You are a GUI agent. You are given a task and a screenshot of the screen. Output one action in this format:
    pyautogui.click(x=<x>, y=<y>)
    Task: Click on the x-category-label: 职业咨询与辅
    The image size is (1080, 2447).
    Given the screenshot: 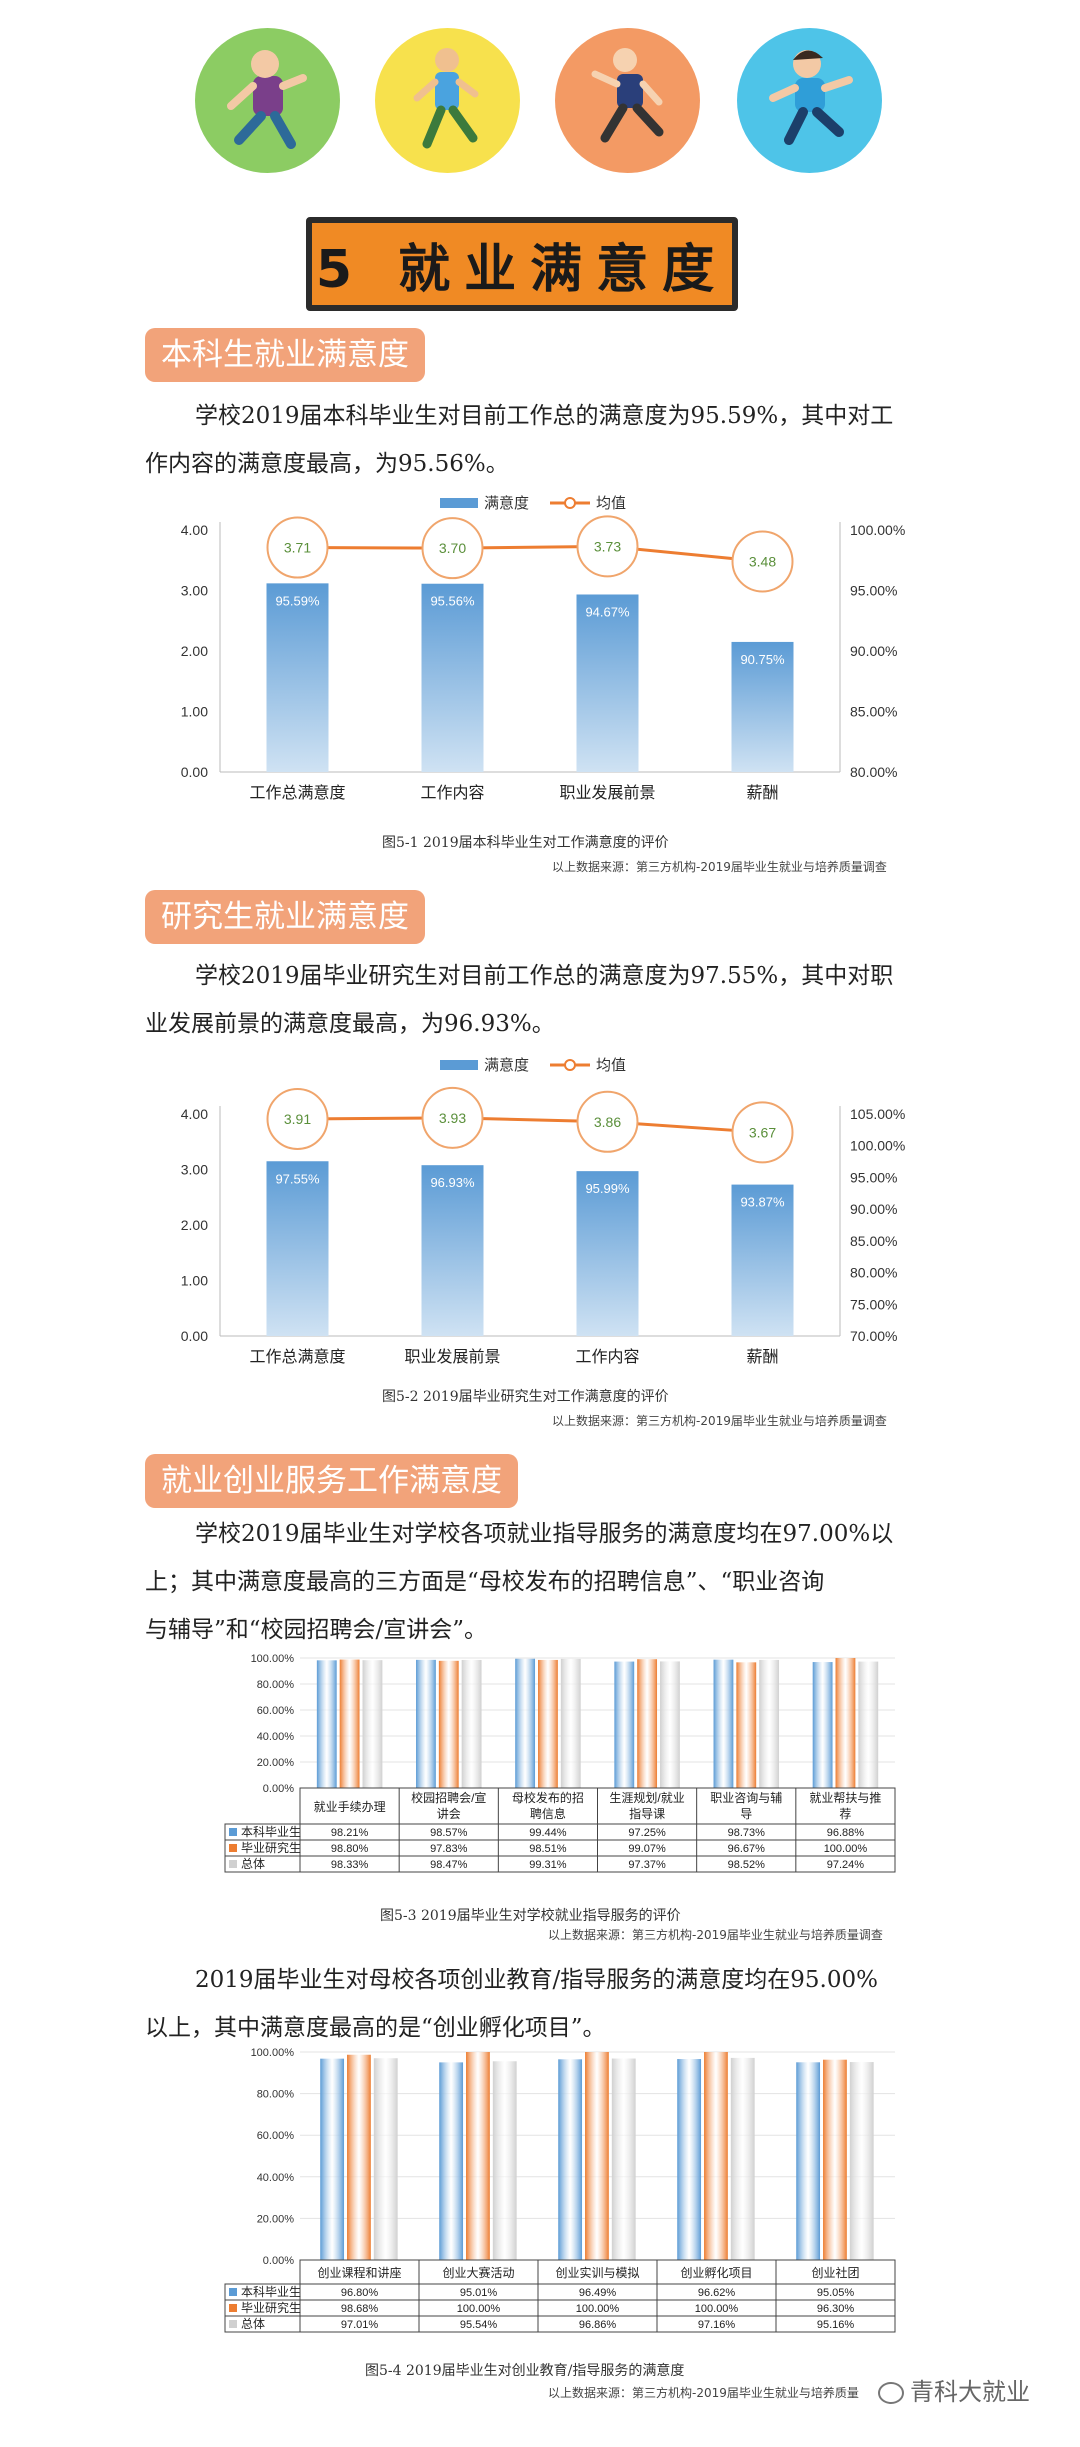 What is the action you would take?
    pyautogui.click(x=746, y=1797)
    